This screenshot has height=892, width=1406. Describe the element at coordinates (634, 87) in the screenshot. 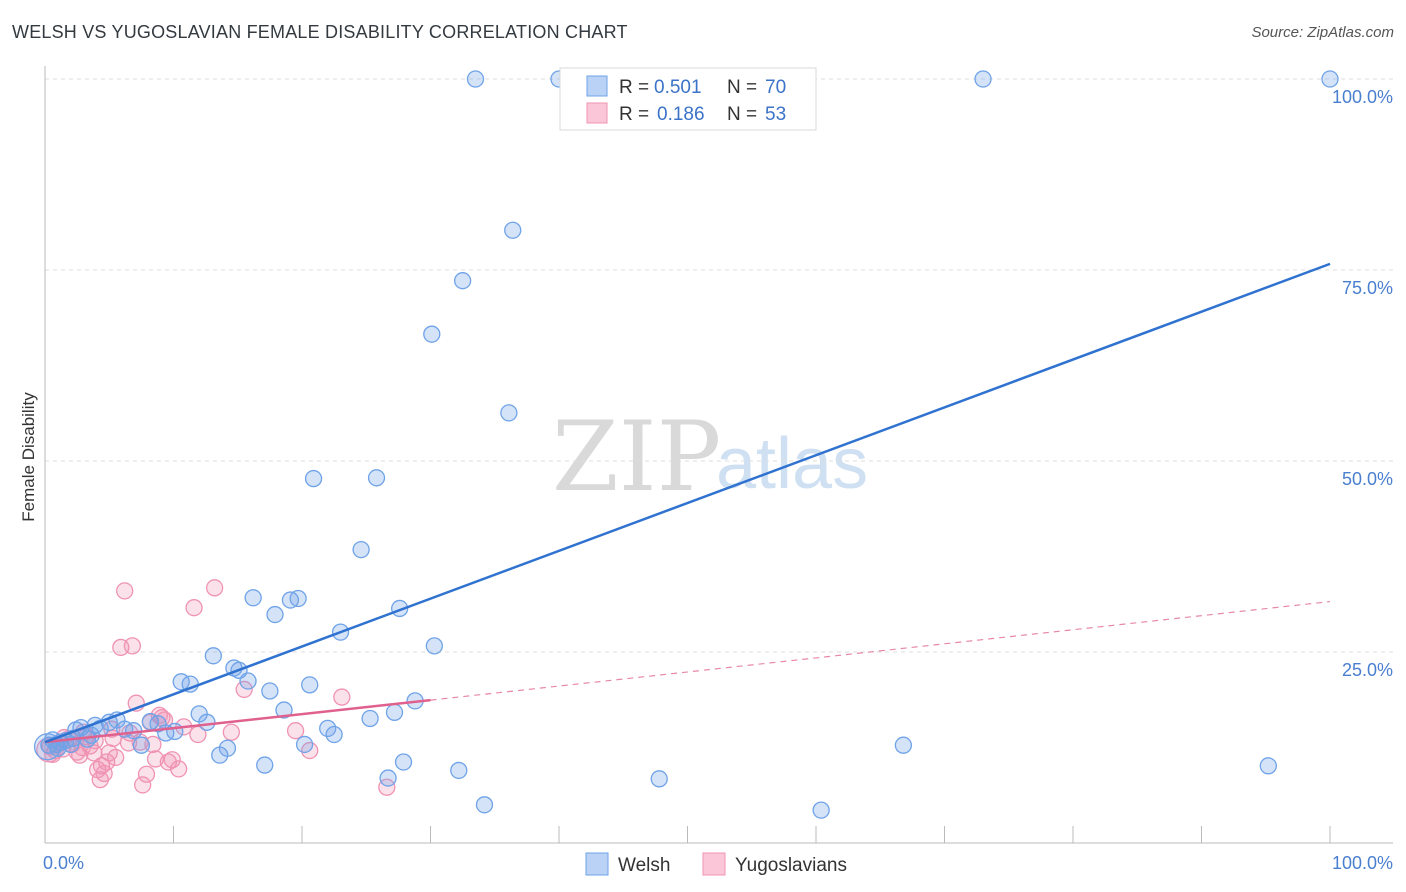

I see `welsh-r-label: R =` at that location.